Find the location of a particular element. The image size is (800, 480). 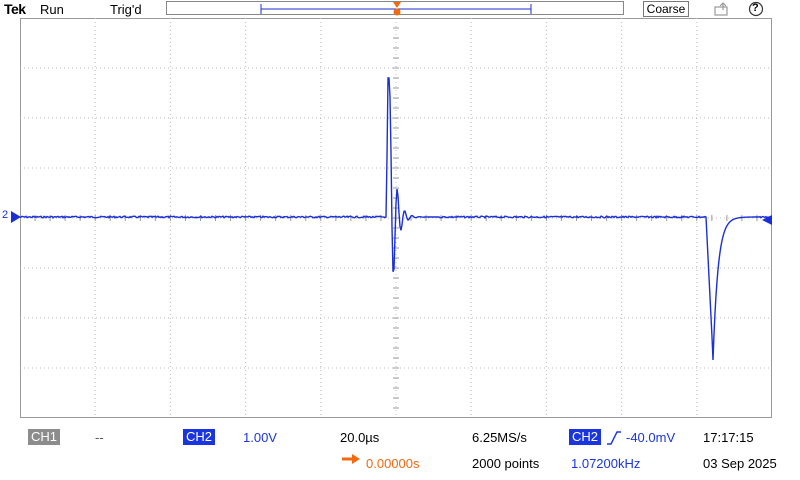

timebase: 20.0µs is located at coordinates (360, 437).